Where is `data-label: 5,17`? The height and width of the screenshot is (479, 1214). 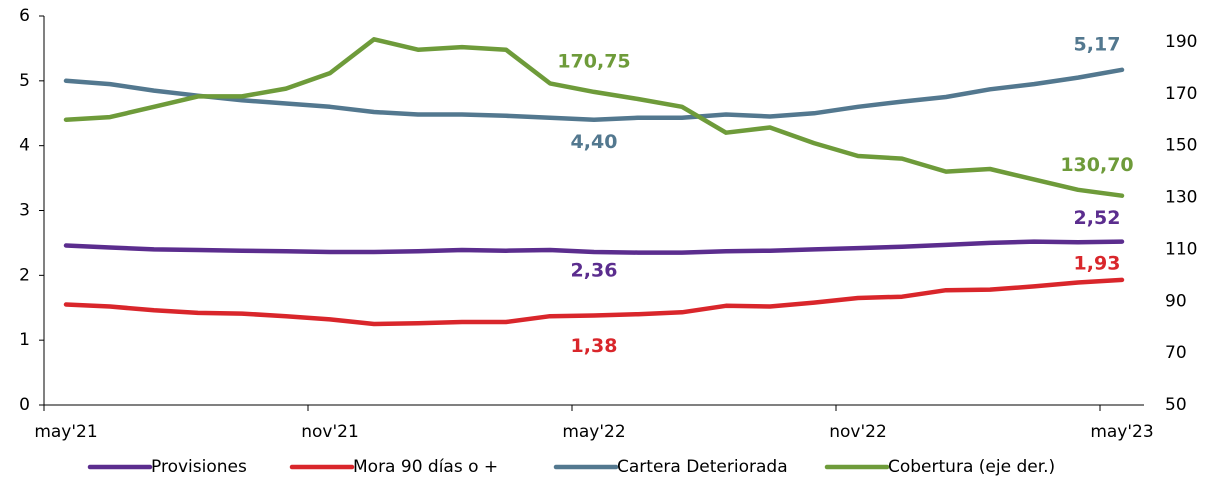 data-label: 5,17 is located at coordinates (1097, 44).